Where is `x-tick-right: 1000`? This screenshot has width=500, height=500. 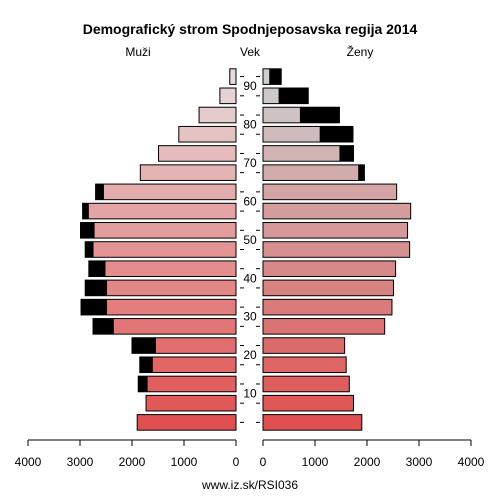
x-tick-right: 1000 is located at coordinates (315, 462).